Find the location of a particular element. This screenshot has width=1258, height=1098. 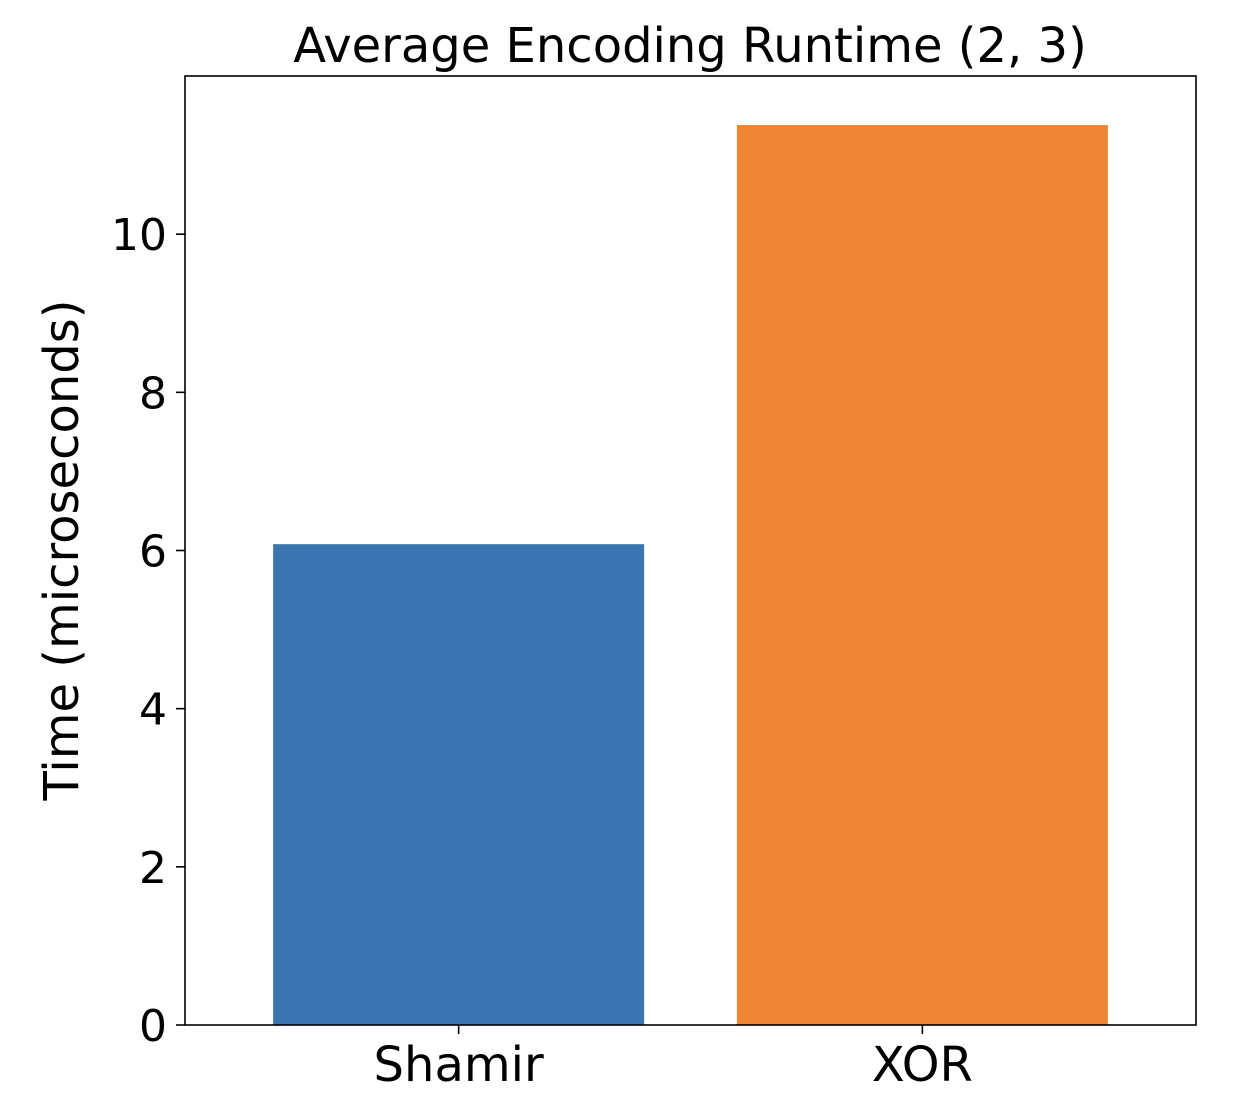

x-tick-label-xor: XOR is located at coordinates (922, 1065).